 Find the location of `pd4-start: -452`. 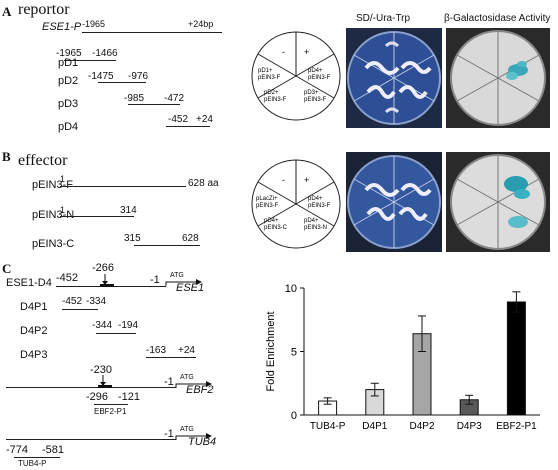

pd4-start: -452 is located at coordinates (178, 119).